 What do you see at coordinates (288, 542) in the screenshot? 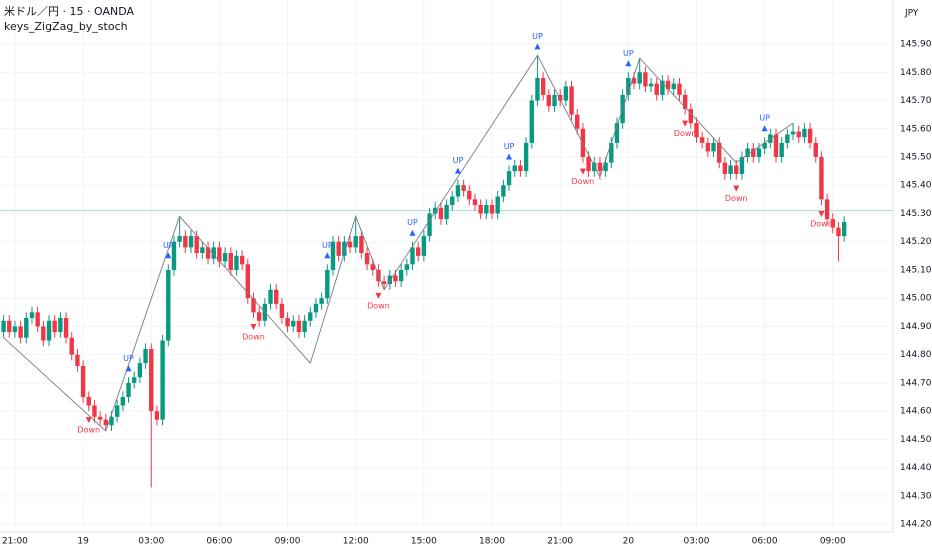
I see `x-tick-label: 09:00` at bounding box center [288, 542].